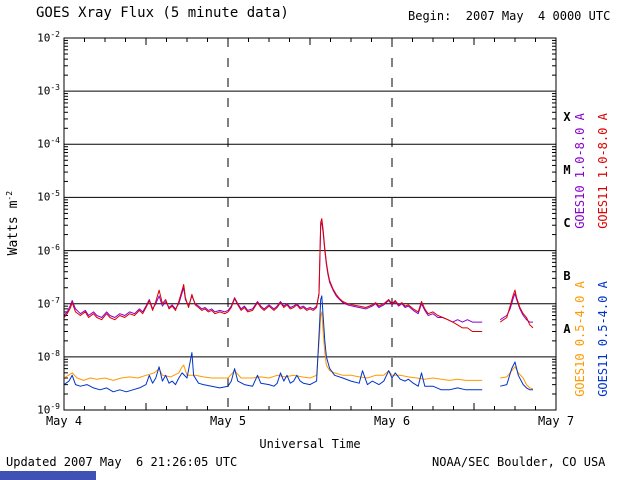 The height and width of the screenshot is (480, 640). I want to click on begin-timestamp: Begin: 2007 May 4 0000 UTC, so click(509, 16).